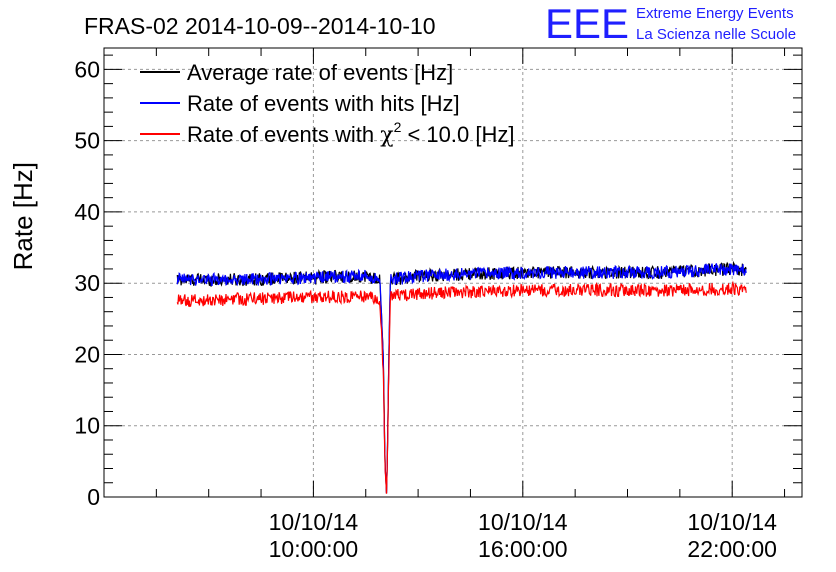 Image resolution: width=836 pixels, height=572 pixels. Describe the element at coordinates (398, 127) in the screenshot. I see `legend-chi2-superscript: 2` at that location.